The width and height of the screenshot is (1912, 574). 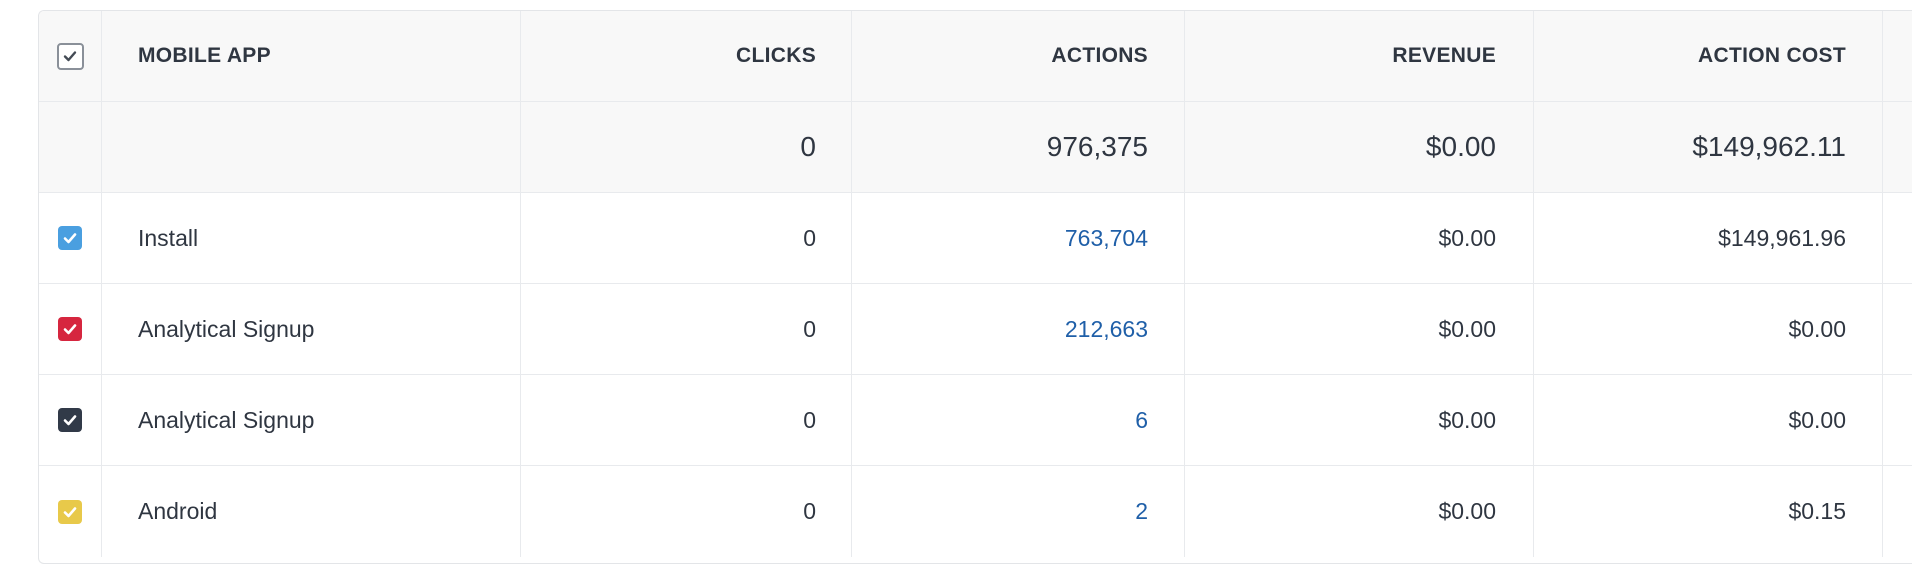 I want to click on row-actions: 763,704, so click(x=1018, y=238).